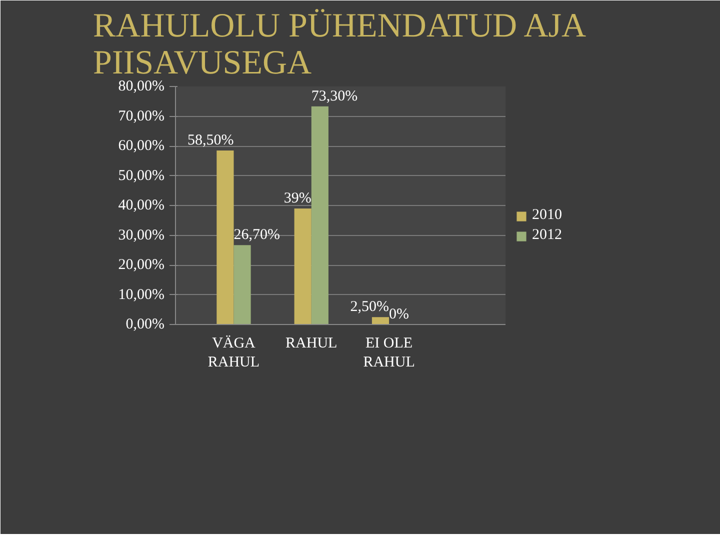 This screenshot has width=720, height=540. Describe the element at coordinates (334, 96) in the screenshot. I see `data-label: 73,30%` at that location.